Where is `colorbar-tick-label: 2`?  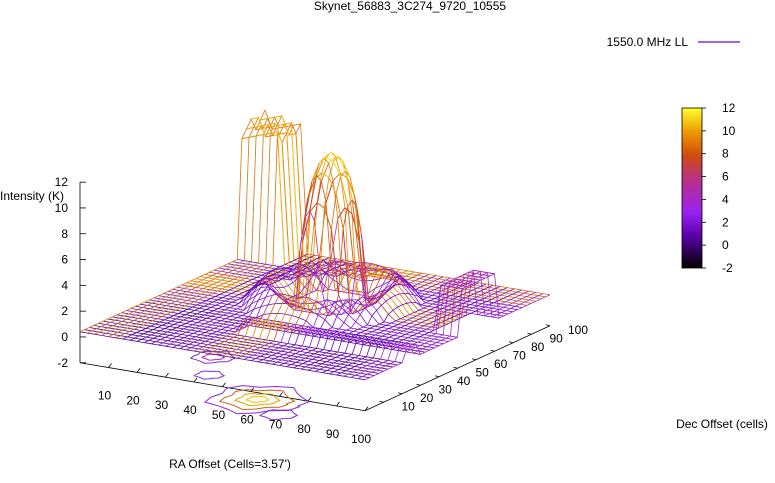
colorbar-tick-label: 2 is located at coordinates (725, 222).